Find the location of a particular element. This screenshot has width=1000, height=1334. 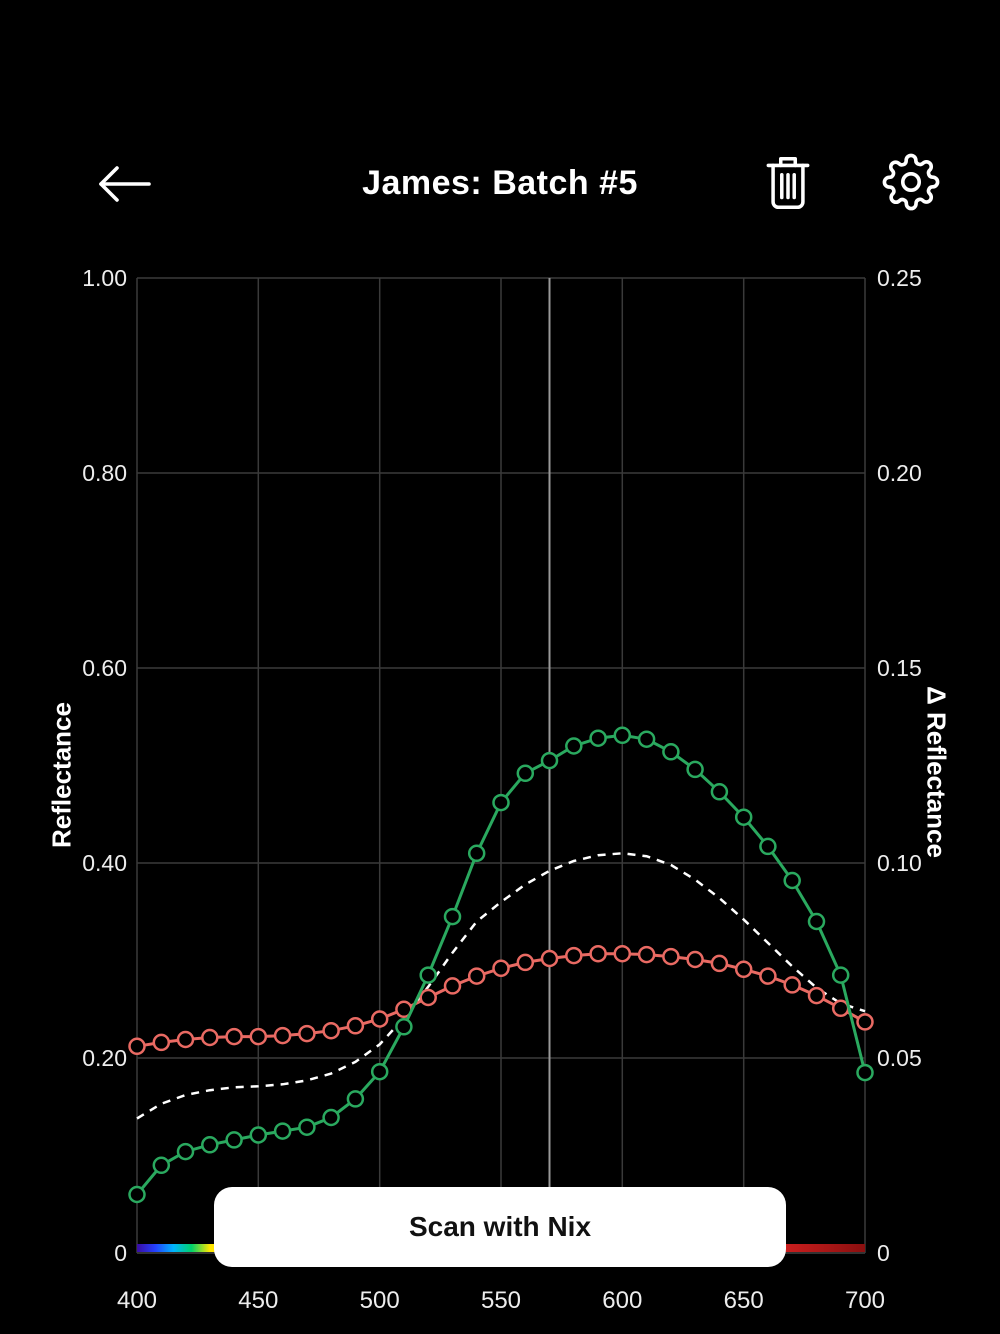

left-y-axis-tick-label: 0.80 is located at coordinates (104, 473).